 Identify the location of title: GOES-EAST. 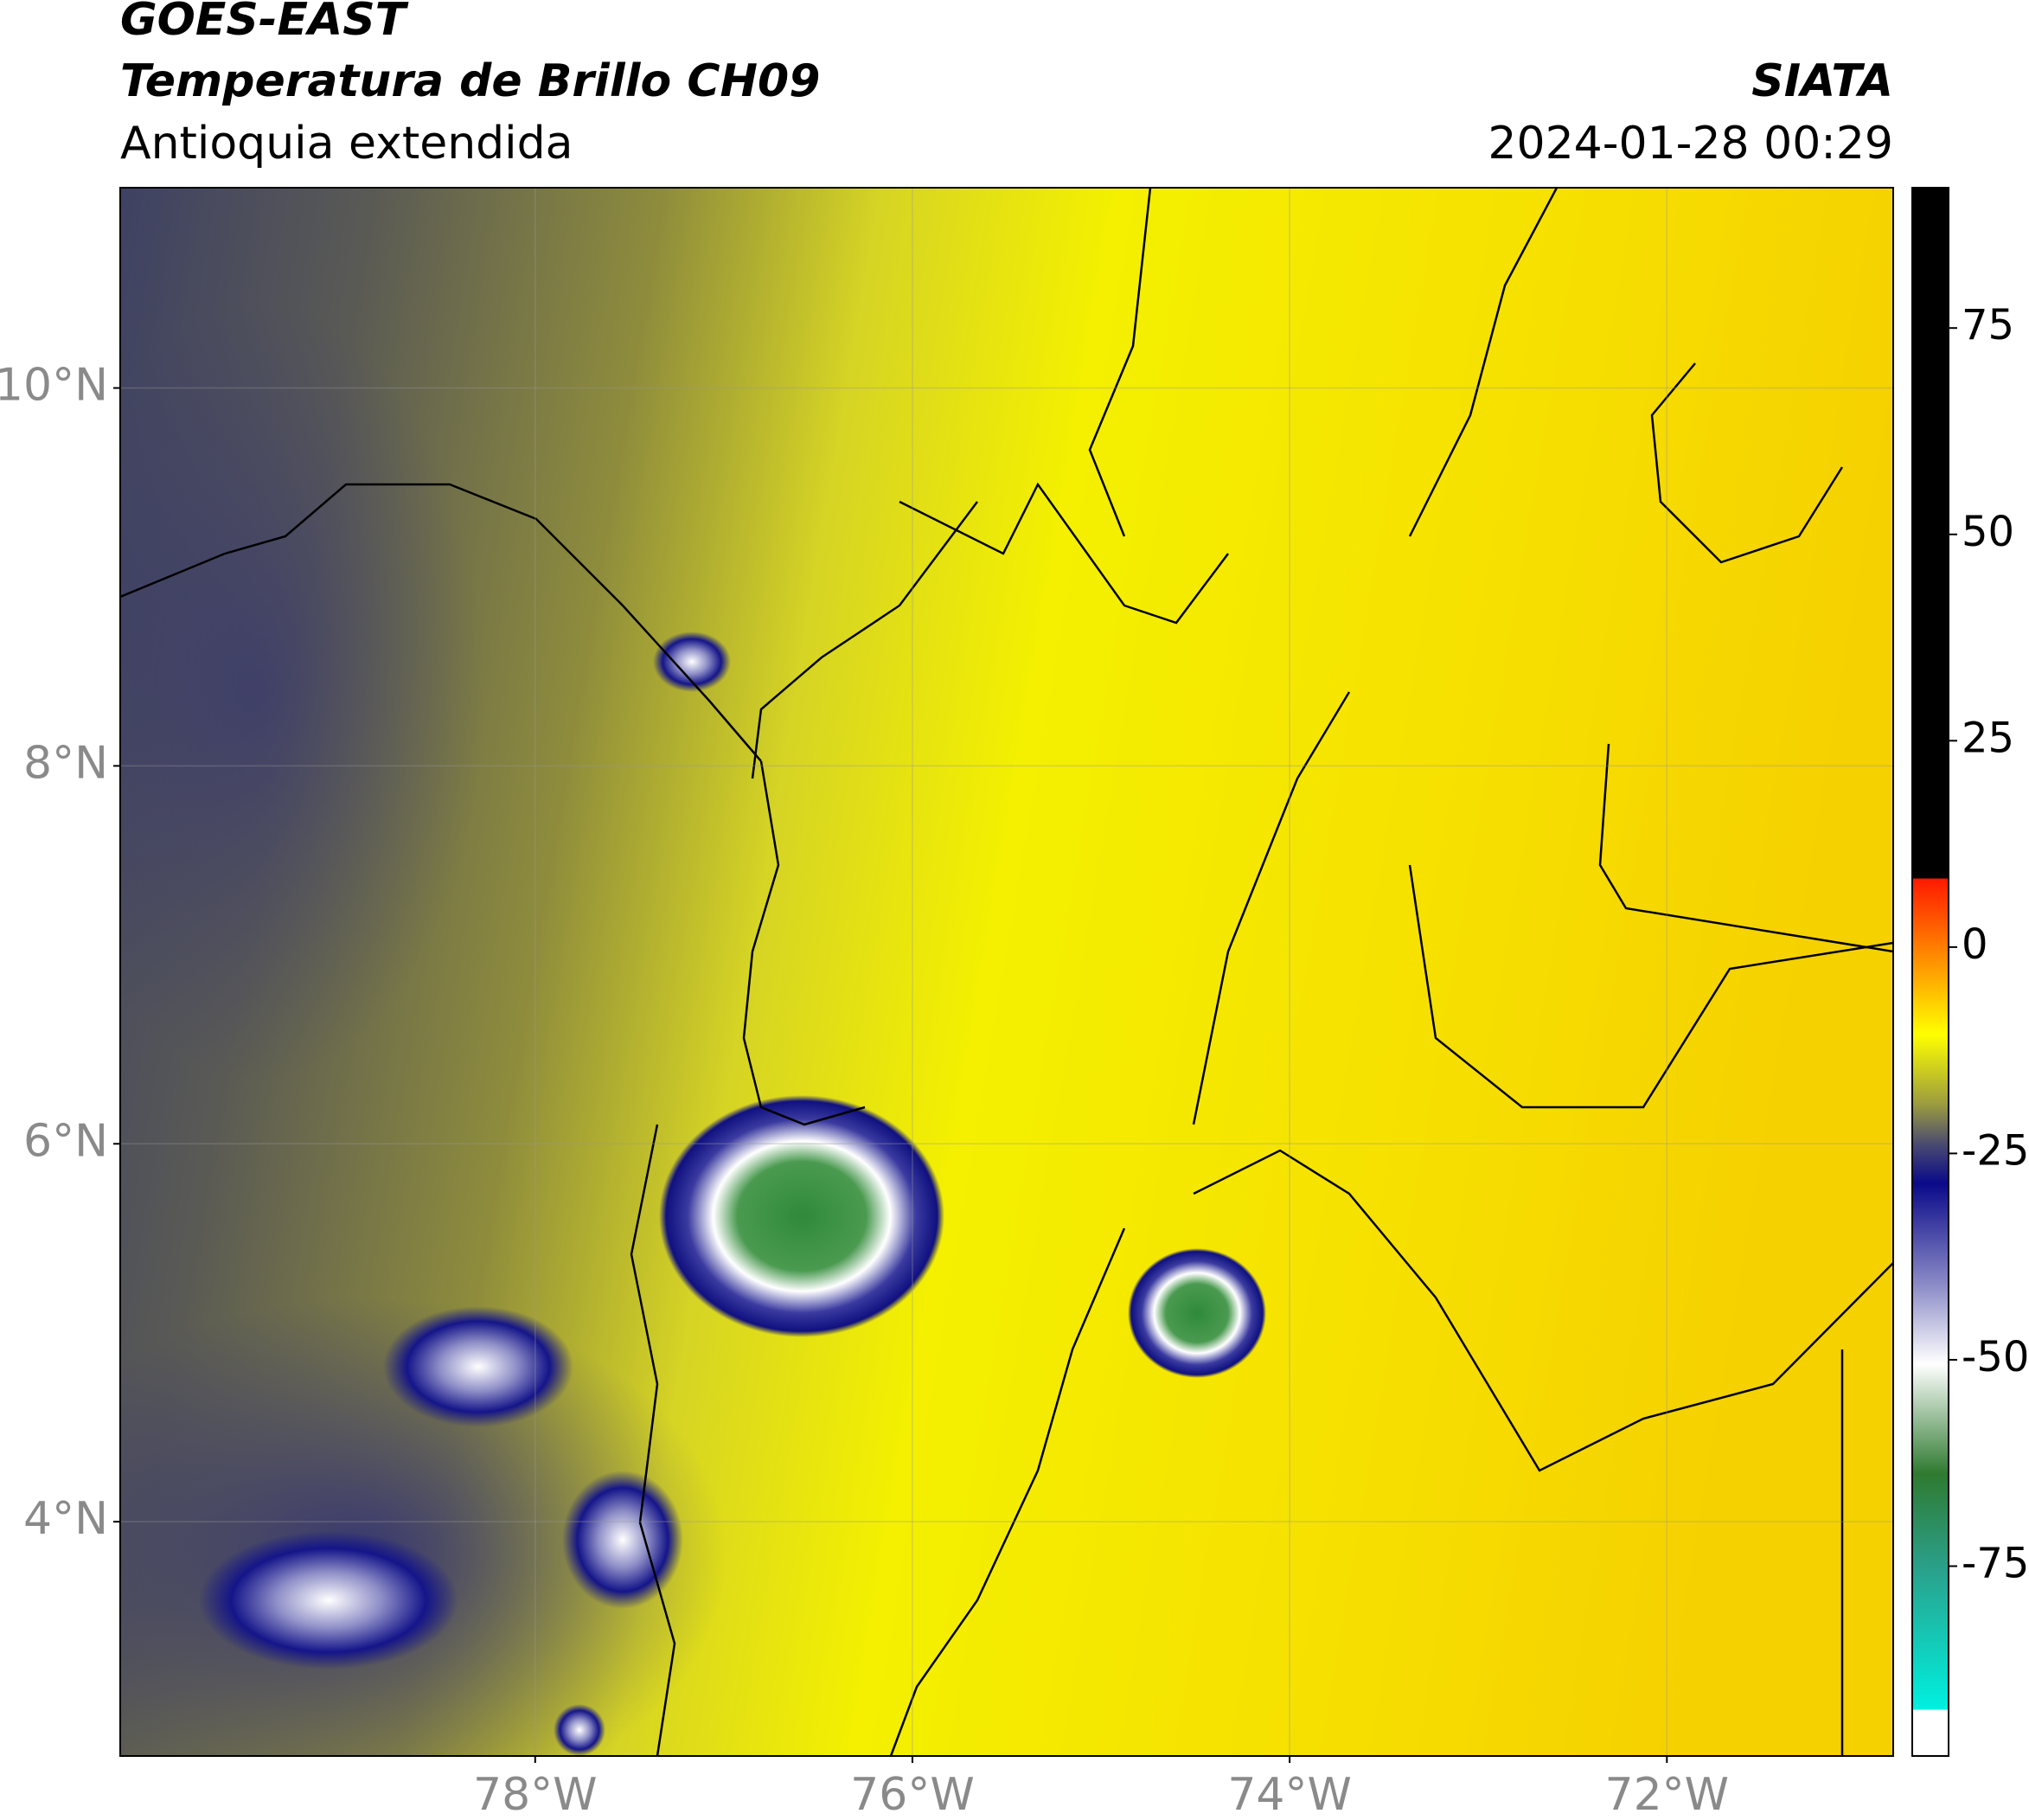
(264, 23).